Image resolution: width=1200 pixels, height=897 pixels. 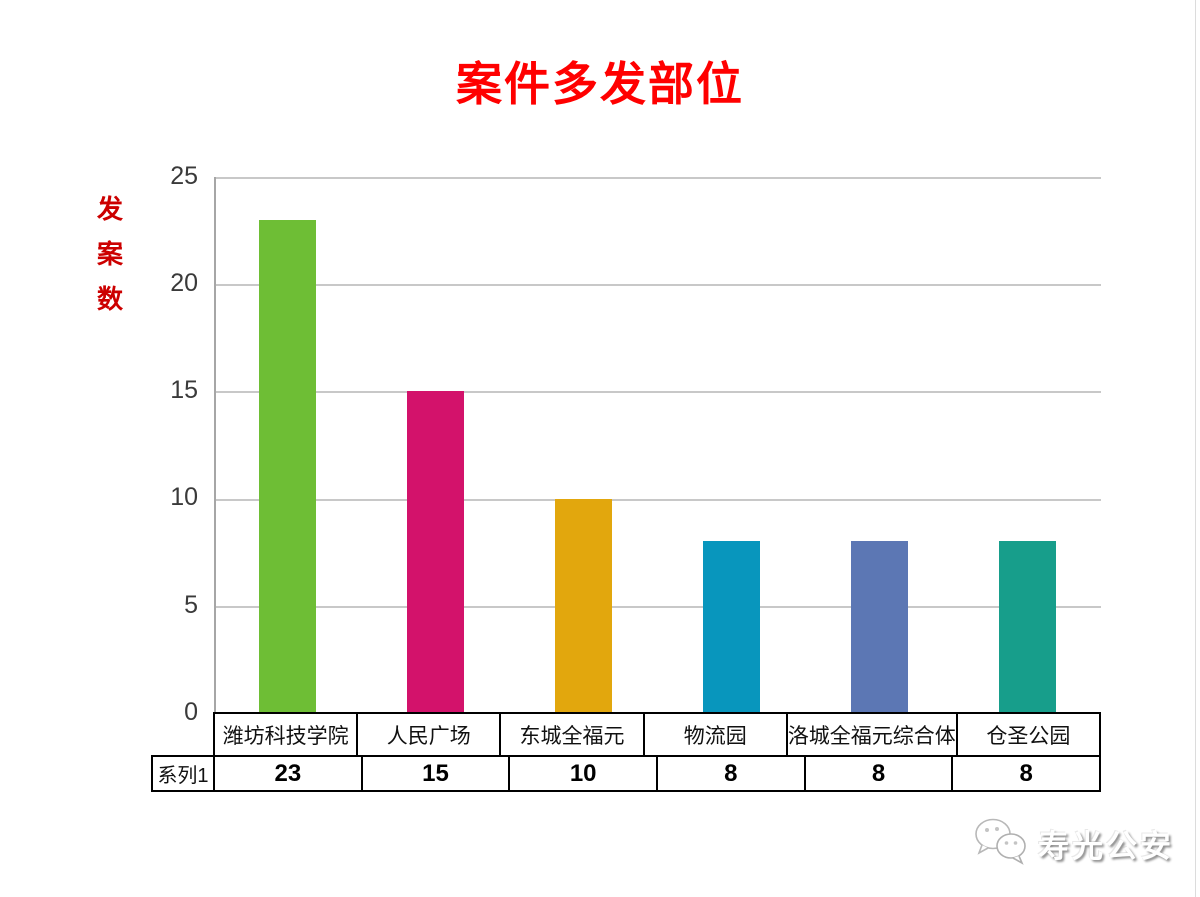 What do you see at coordinates (1195, 448) in the screenshot?
I see `page-edge-line` at bounding box center [1195, 448].